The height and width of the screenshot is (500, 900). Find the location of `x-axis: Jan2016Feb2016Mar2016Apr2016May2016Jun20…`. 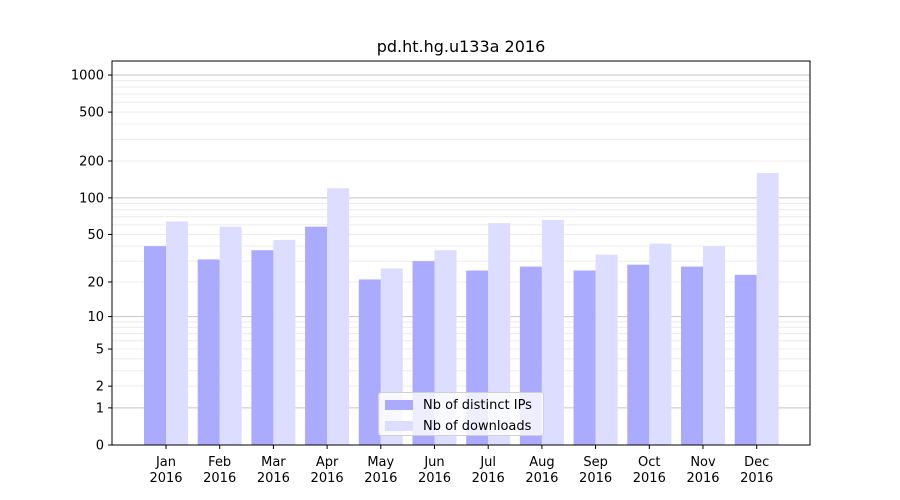

x-axis: Jan2016Feb2016Mar2016Apr2016May2016Jun20… is located at coordinates (461, 465).